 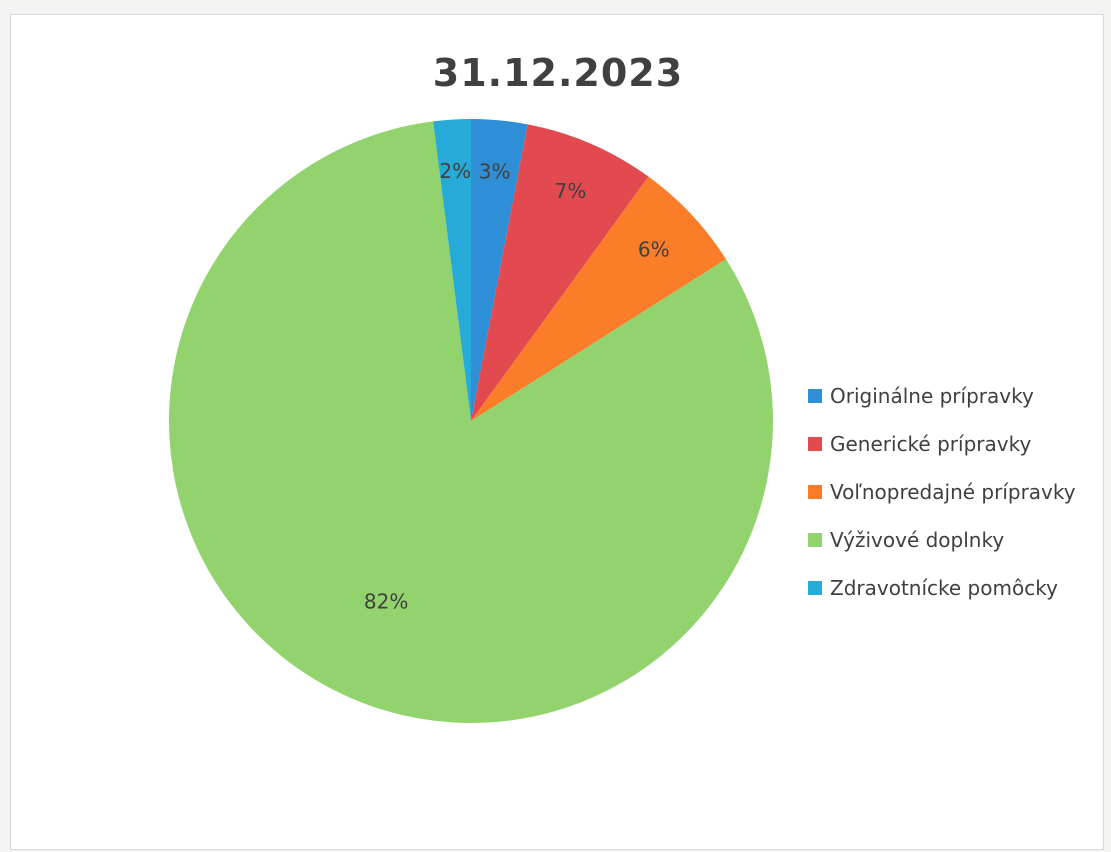 I want to click on legend-label: Výživové doplnky, so click(x=917, y=540).